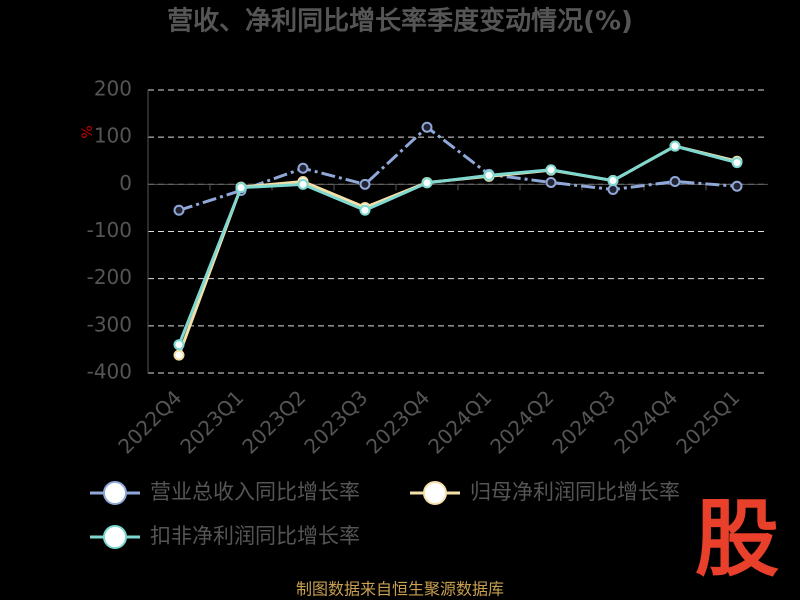 Image resolution: width=800 pixels, height=600 pixels. I want to click on x-tick-label: 2024Q4, so click(645, 421).